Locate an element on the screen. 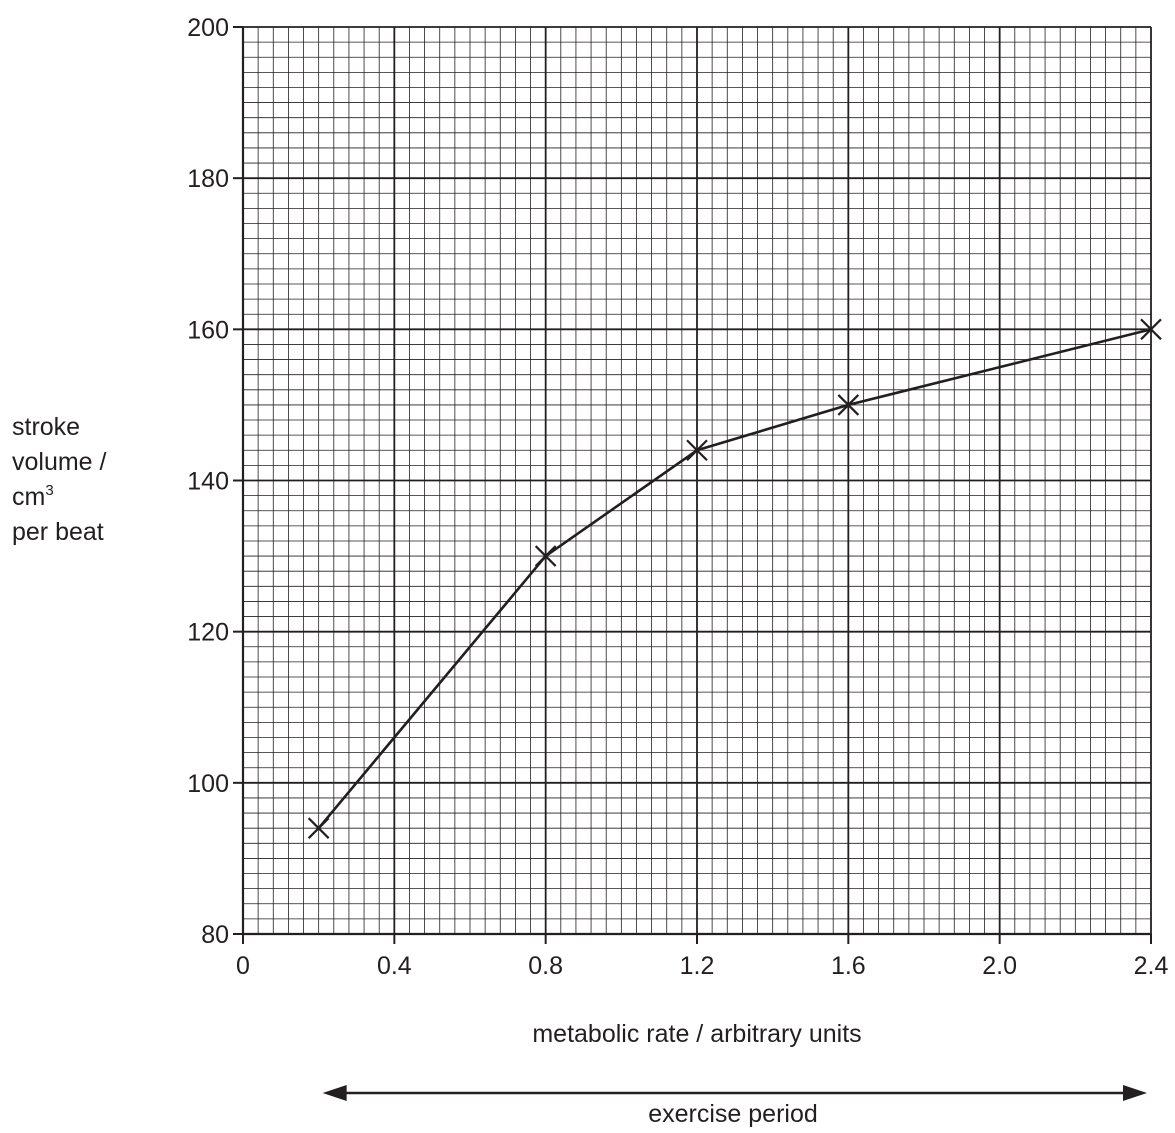  x-tick-labels: 0 0.4 0.8 1.2 1.6 2.0 2.4 is located at coordinates (702, 966).